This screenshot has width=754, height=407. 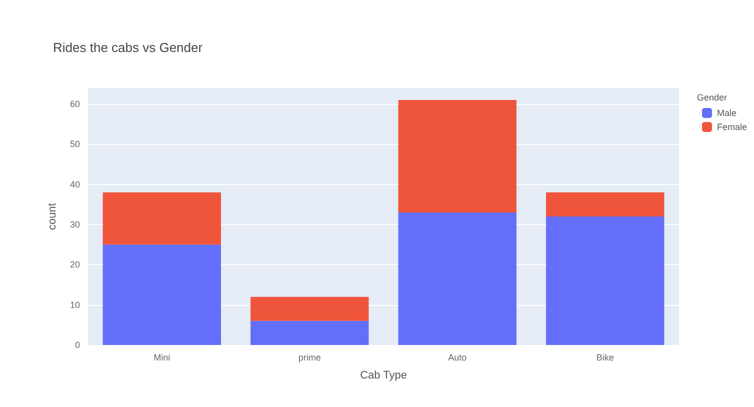 What do you see at coordinates (605, 357) in the screenshot?
I see `x-tick-label: Bike` at bounding box center [605, 357].